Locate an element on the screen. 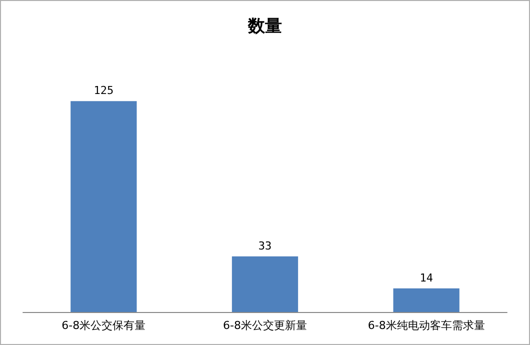 The width and height of the screenshot is (530, 345). data-label: 14 is located at coordinates (427, 277).